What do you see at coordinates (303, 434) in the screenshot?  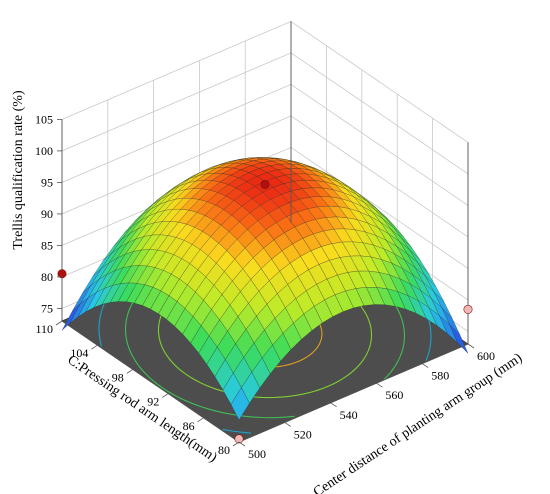 I see `x-tick-label: 520` at bounding box center [303, 434].